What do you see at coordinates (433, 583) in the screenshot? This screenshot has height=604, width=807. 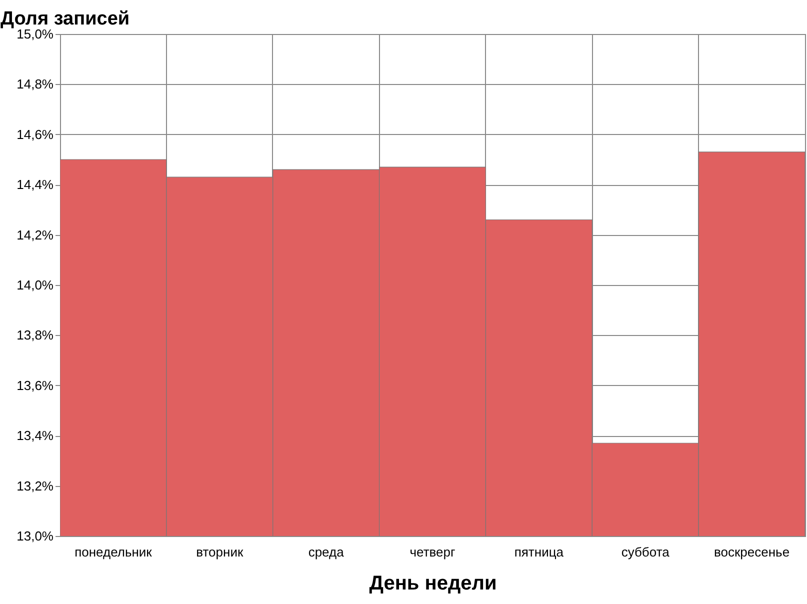 I see `x-axis-title: День недели` at bounding box center [433, 583].